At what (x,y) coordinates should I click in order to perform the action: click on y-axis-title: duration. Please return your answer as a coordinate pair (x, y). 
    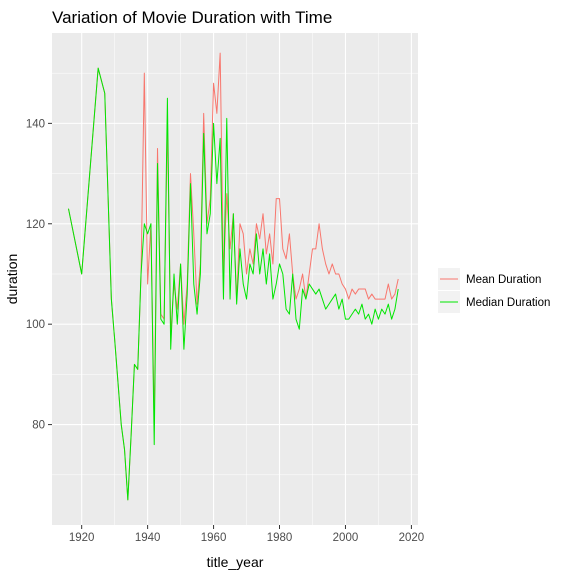
    Looking at the image, I should click on (12, 279).